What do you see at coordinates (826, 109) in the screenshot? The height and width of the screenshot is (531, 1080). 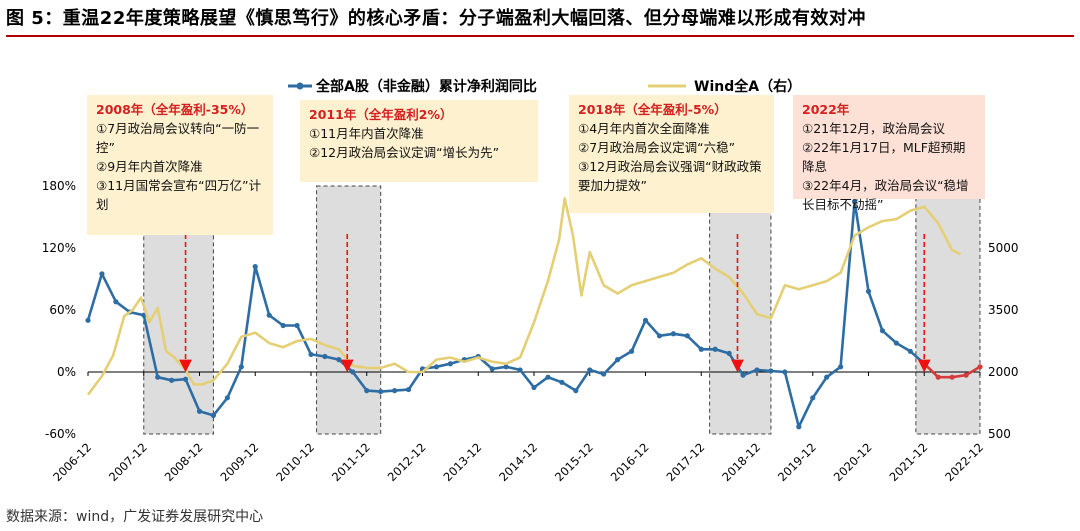 I see `annotation-2022-title: 2022年` at bounding box center [826, 109].